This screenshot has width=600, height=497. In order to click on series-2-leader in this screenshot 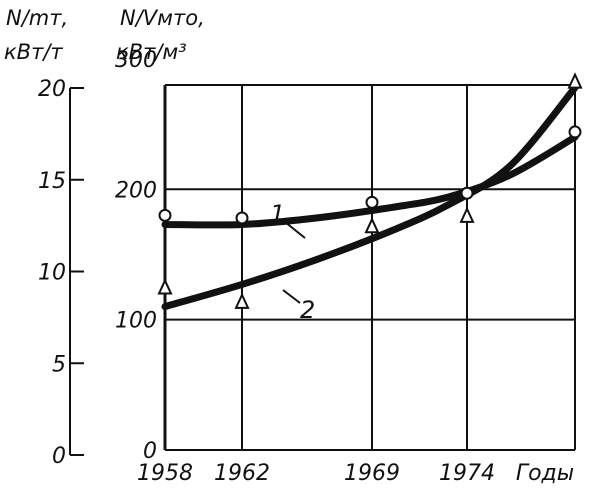, I will do `click(291, 296)`.